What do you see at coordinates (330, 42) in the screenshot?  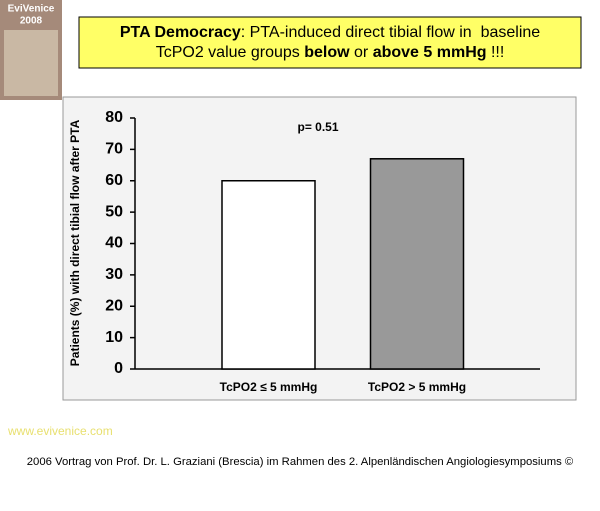 I see `title-box` at bounding box center [330, 42].